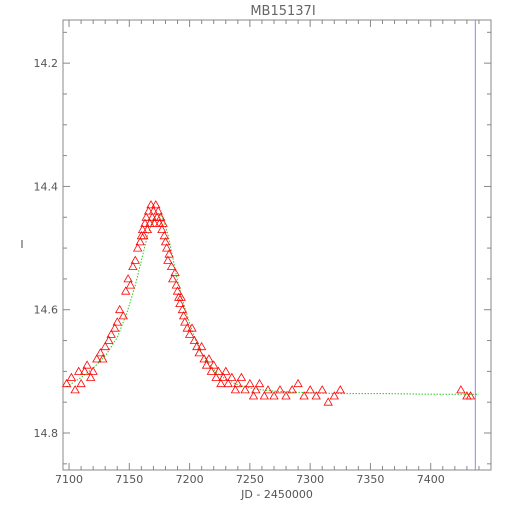  Describe the element at coordinates (46, 433) in the screenshot. I see `y-tick-label: 14.8` at that location.